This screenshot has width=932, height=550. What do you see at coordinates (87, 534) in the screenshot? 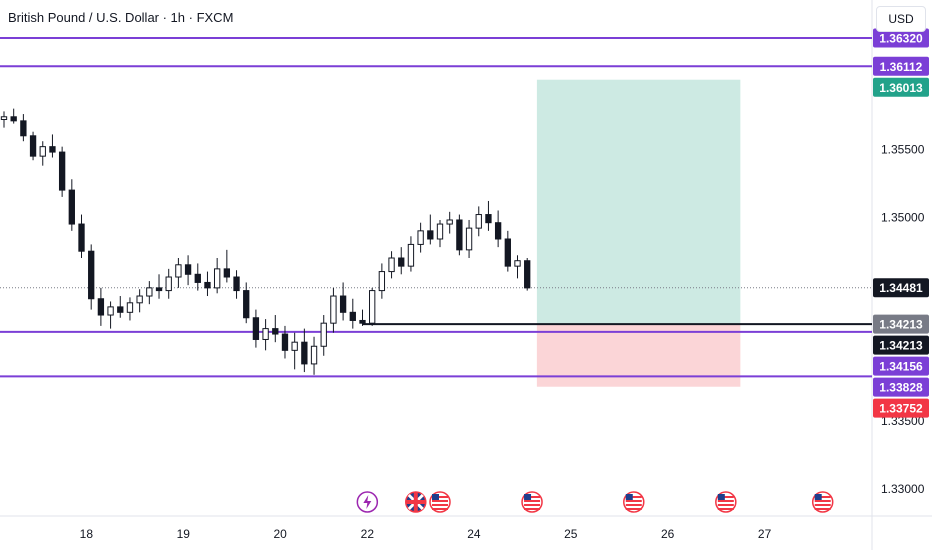
I see `x-tick-label: 18` at bounding box center [87, 534].